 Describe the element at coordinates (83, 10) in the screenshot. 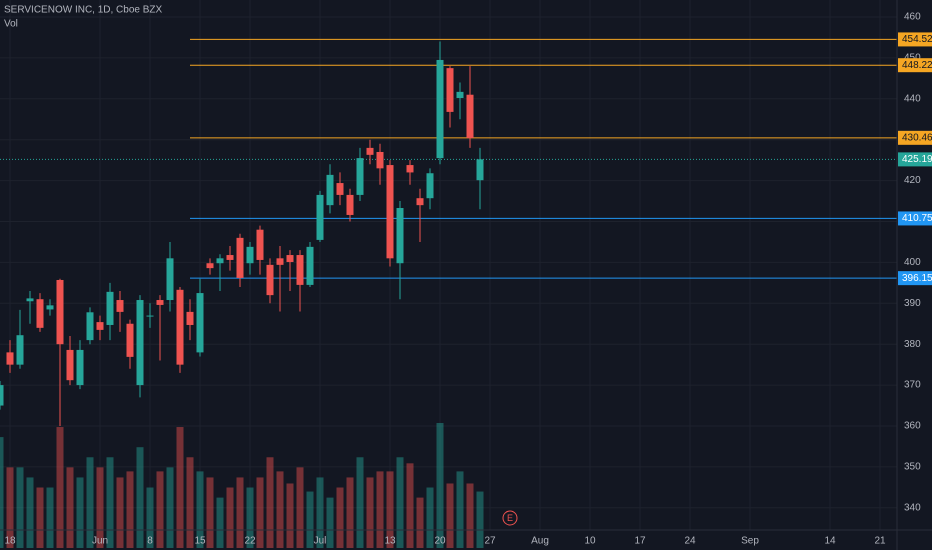

I see `chart-title: SERVICENOW INC, 1D, Cboe BZX` at that location.